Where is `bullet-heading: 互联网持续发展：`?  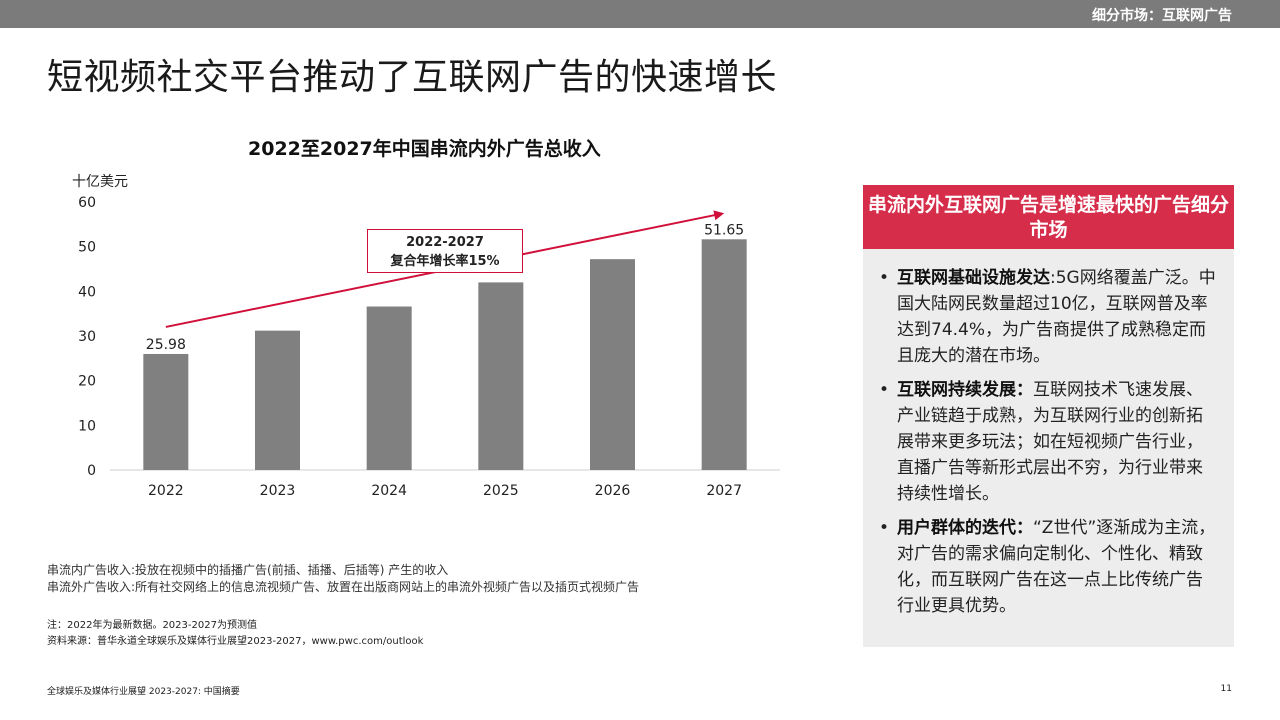 bullet-heading: 互联网持续发展： is located at coordinates (965, 390).